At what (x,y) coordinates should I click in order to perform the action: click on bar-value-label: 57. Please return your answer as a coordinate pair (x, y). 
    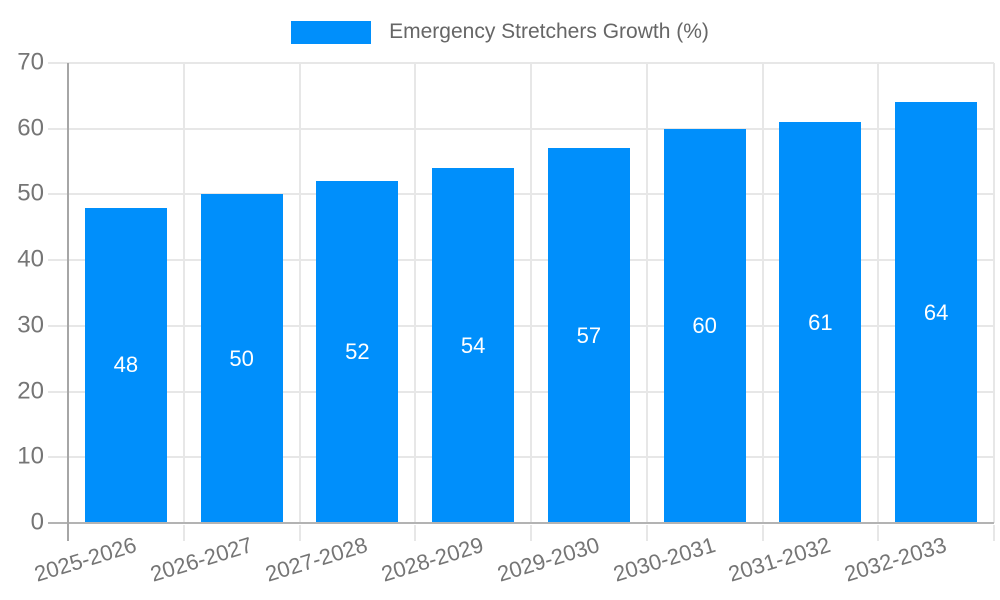
    Looking at the image, I should click on (589, 335).